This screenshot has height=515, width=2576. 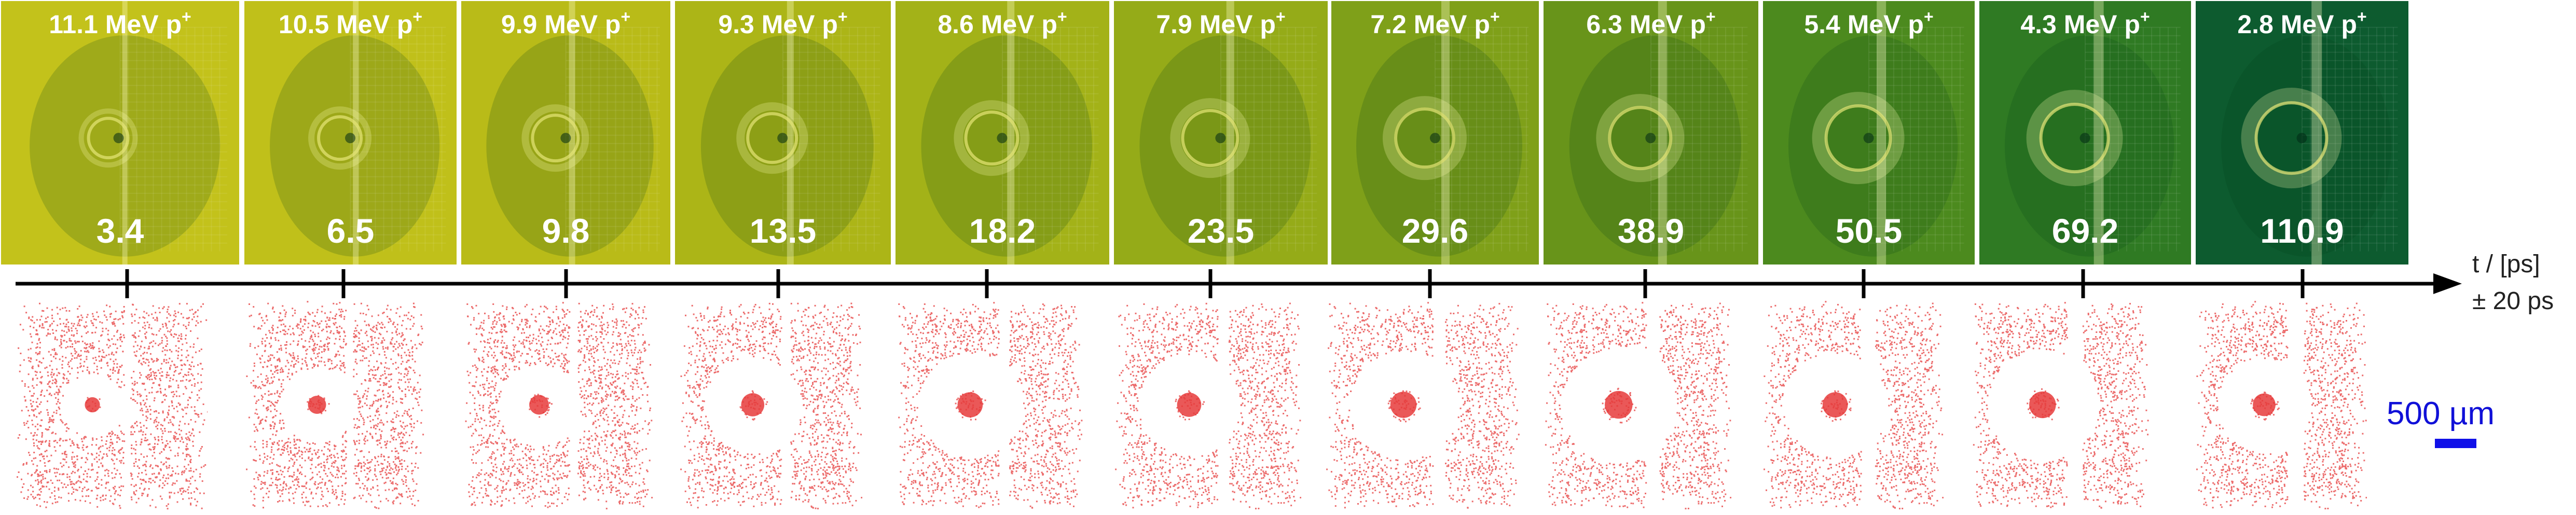 What do you see at coordinates (2447, 283) in the screenshot?
I see `axis-arrow-icon` at bounding box center [2447, 283].